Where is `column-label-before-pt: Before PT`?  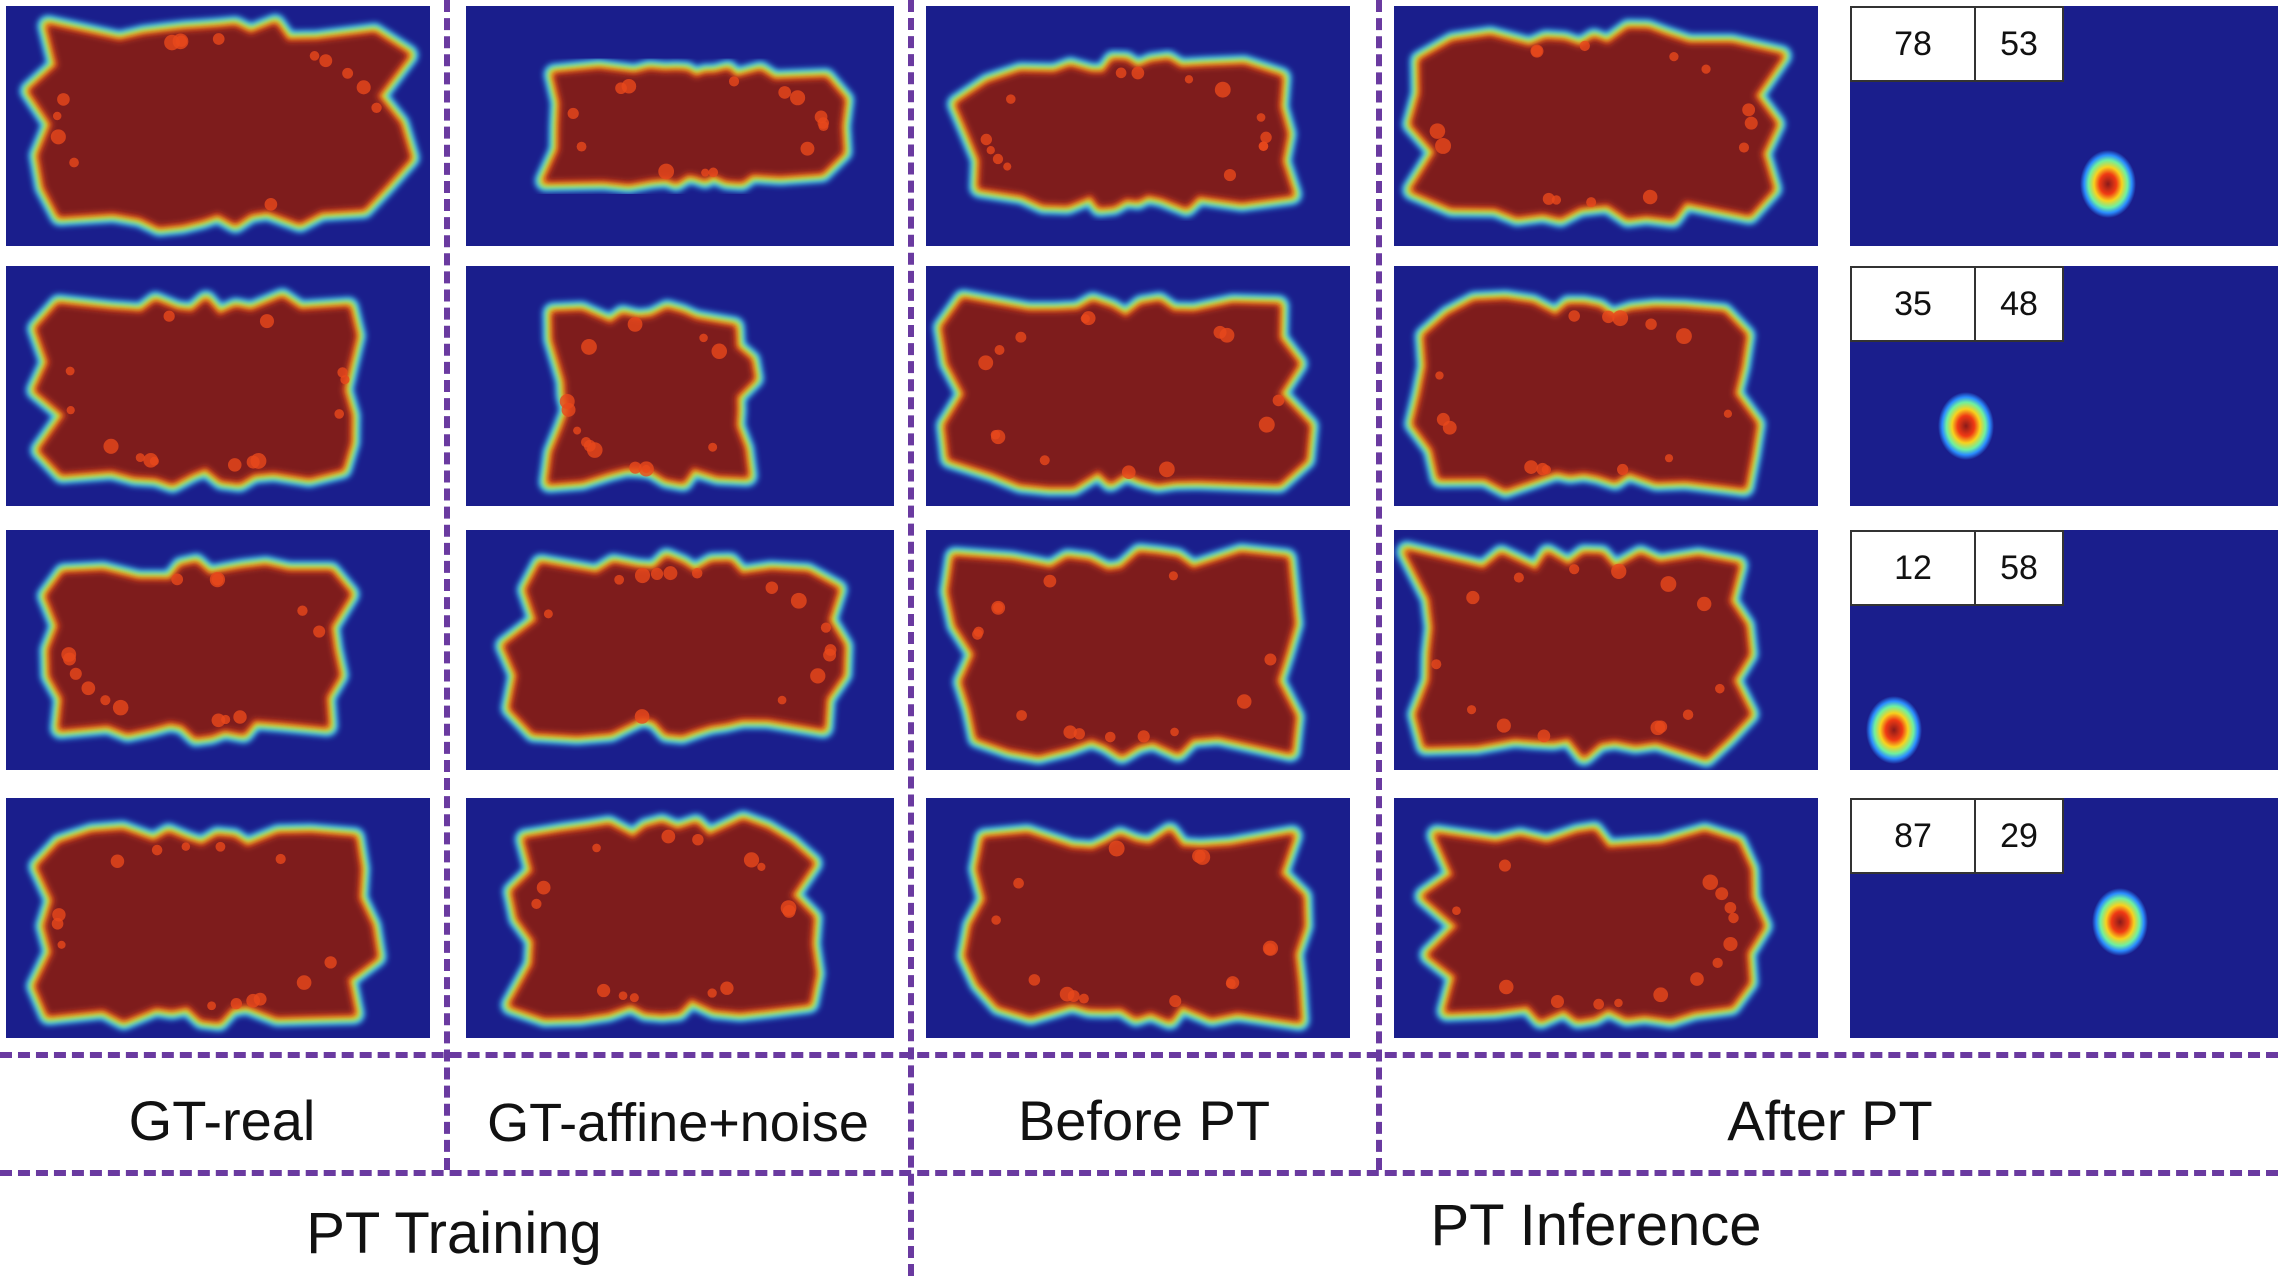
column-label-before-pt: Before PT is located at coordinates (1144, 1120).